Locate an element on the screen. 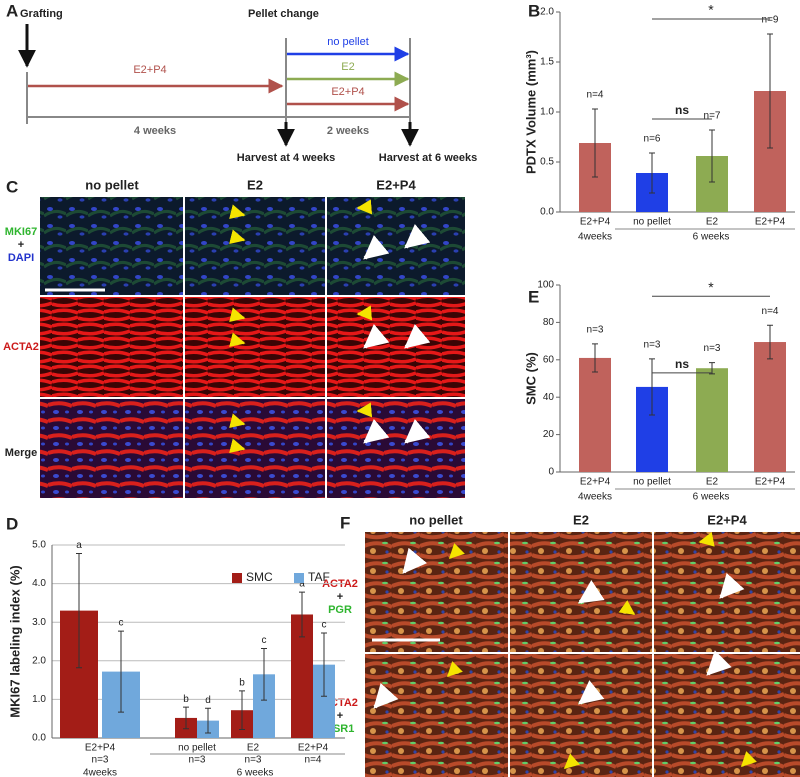 The image size is (800, 777). y-tick-label: 80 is located at coordinates (549, 322).